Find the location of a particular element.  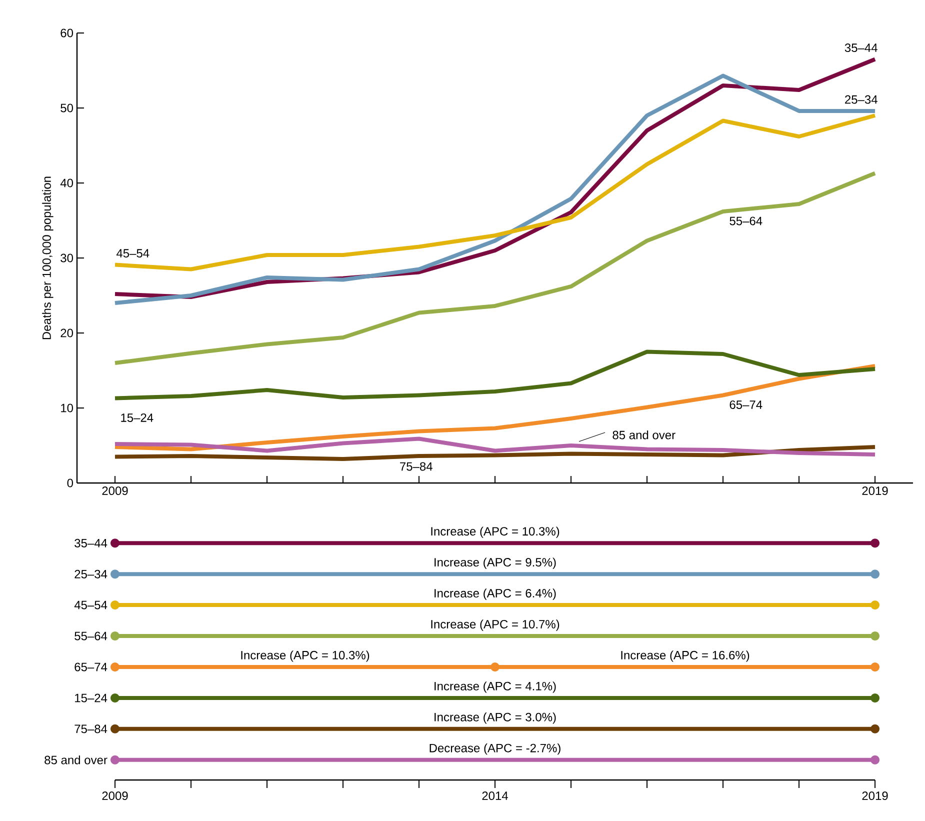

y-tick-label: 50 is located at coordinates (67, 108).